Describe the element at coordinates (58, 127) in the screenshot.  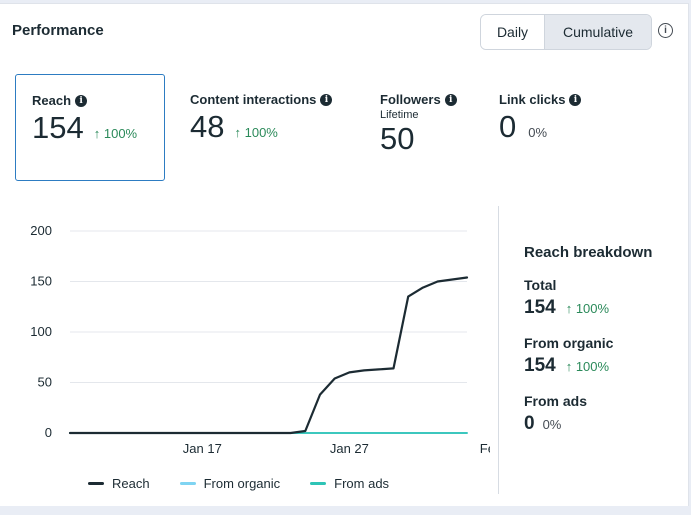
I see `metric-value: 154` at that location.